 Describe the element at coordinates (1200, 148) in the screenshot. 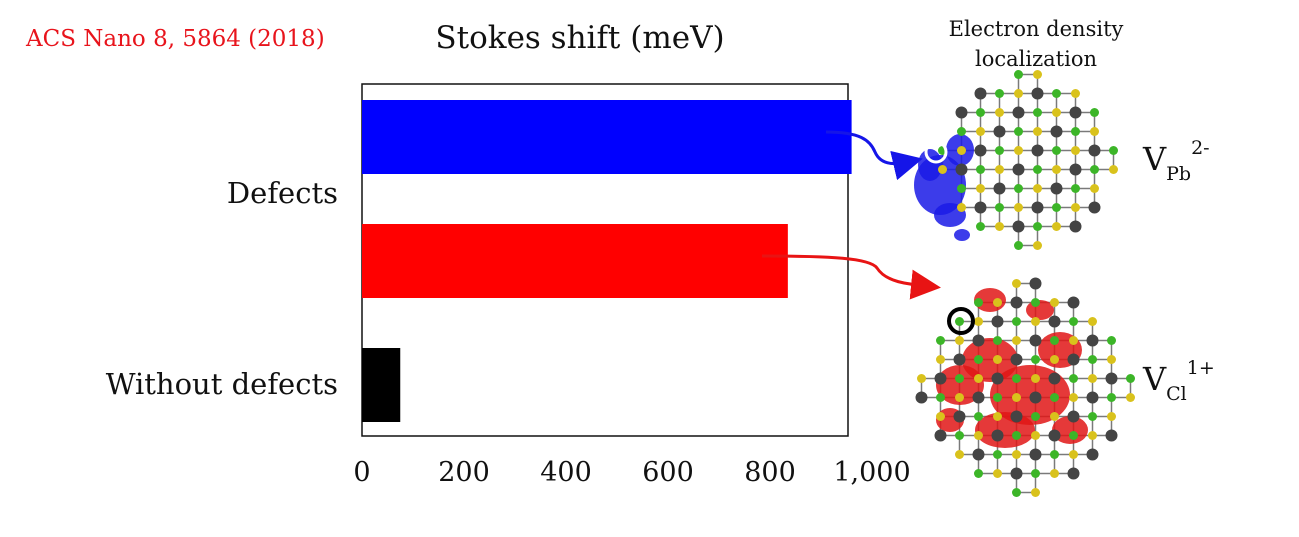

I see `vpb-sup: 2-` at that location.